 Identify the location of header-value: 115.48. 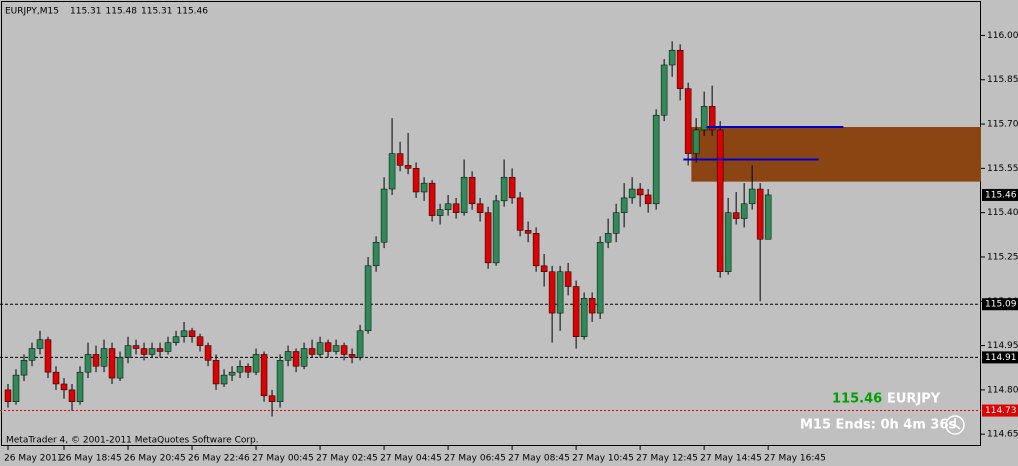
(122, 12).